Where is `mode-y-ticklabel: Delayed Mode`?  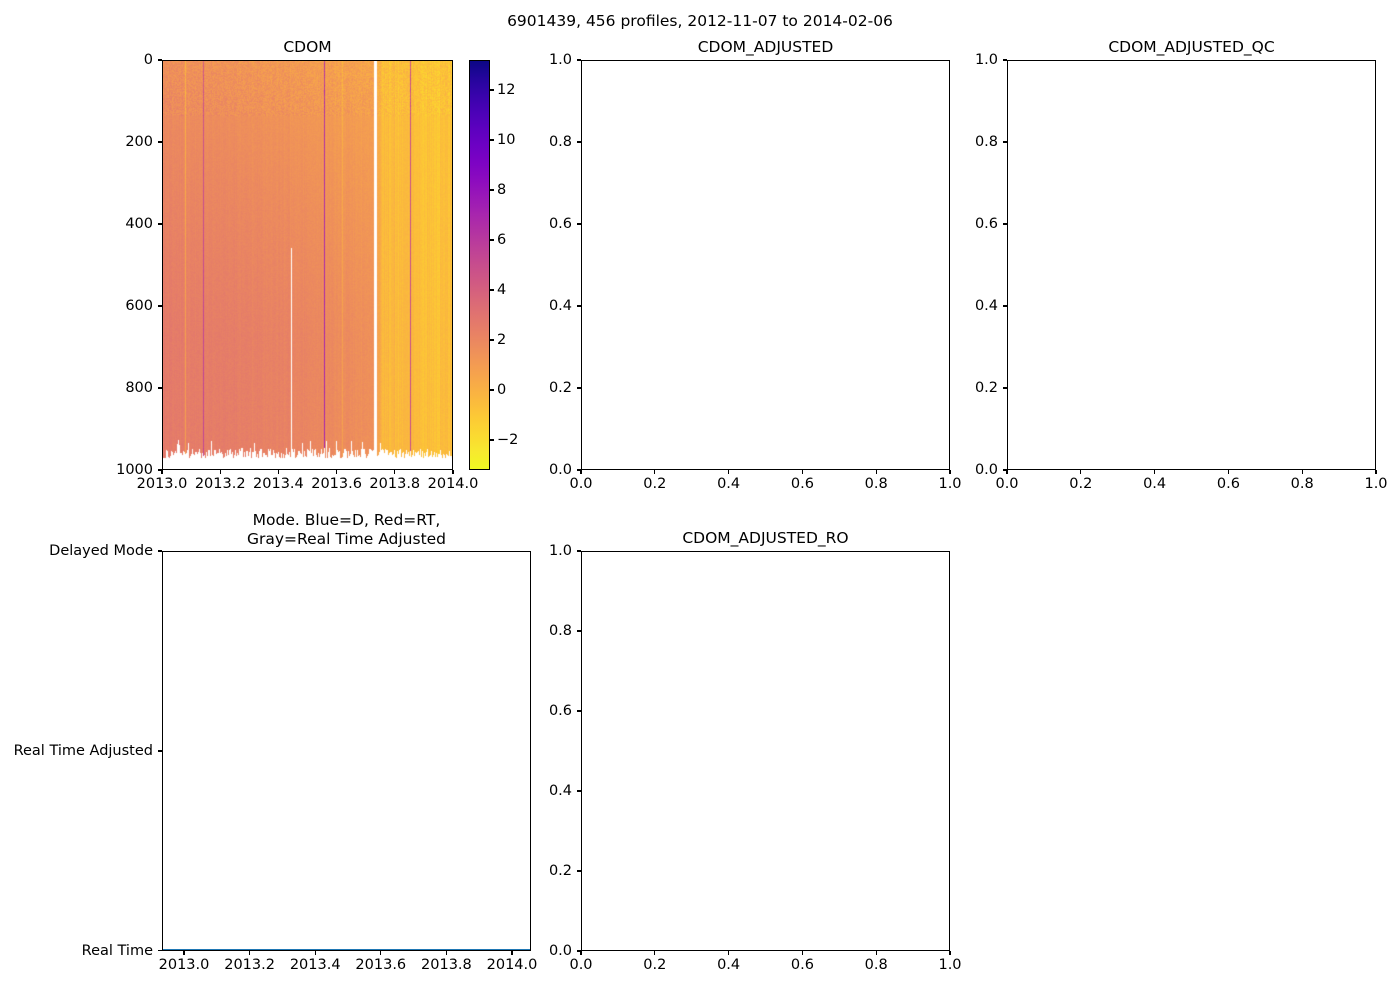 mode-y-ticklabel: Delayed Mode is located at coordinates (101, 551).